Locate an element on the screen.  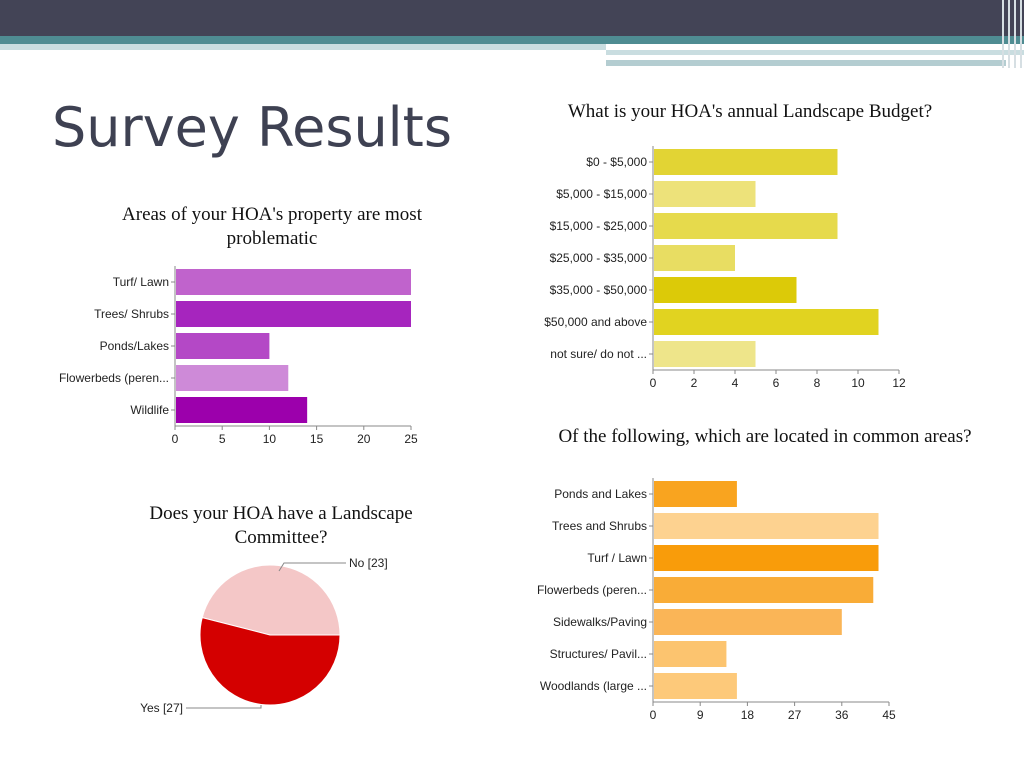
x-tick-label: 8 is located at coordinates (817, 383).